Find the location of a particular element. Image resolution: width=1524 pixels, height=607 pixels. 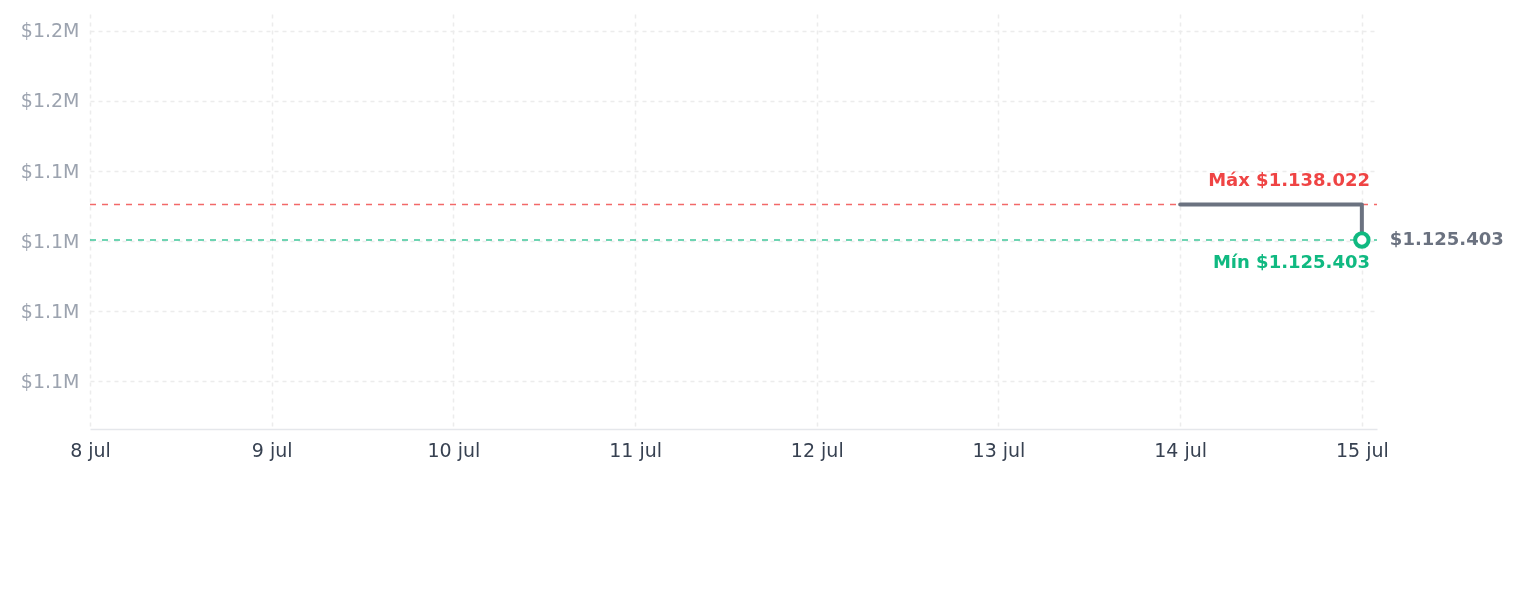

annotation: $1.125.403 is located at coordinates (1446, 238).